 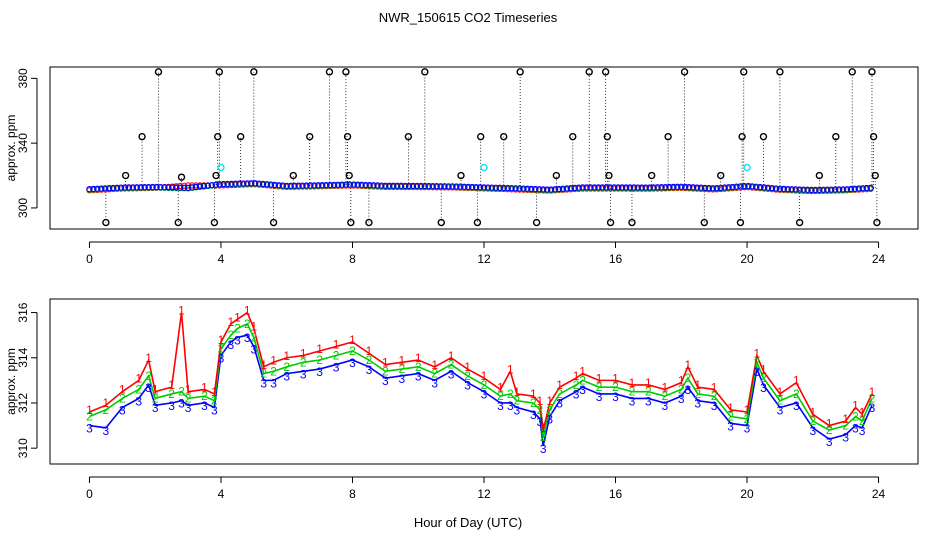 What do you see at coordinates (747, 167) in the screenshot?
I see `cyan-point` at bounding box center [747, 167].